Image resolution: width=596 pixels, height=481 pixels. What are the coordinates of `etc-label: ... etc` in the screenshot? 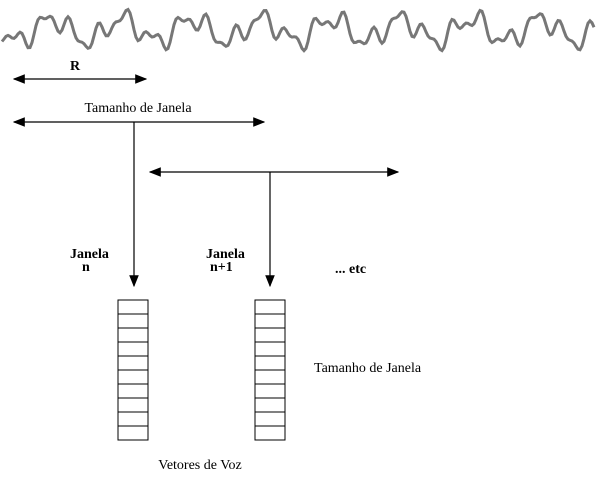 It's located at (350, 269).